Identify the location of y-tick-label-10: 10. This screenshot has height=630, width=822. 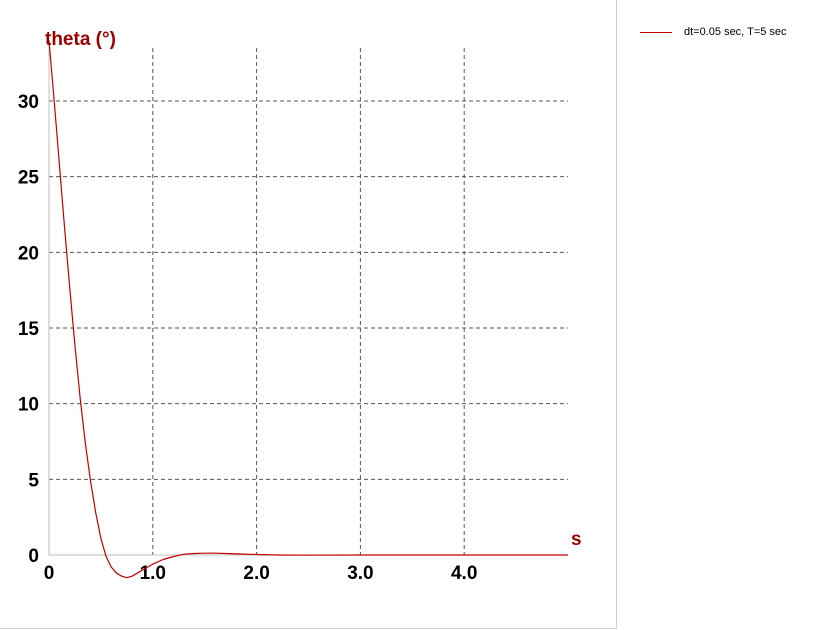
(28, 405).